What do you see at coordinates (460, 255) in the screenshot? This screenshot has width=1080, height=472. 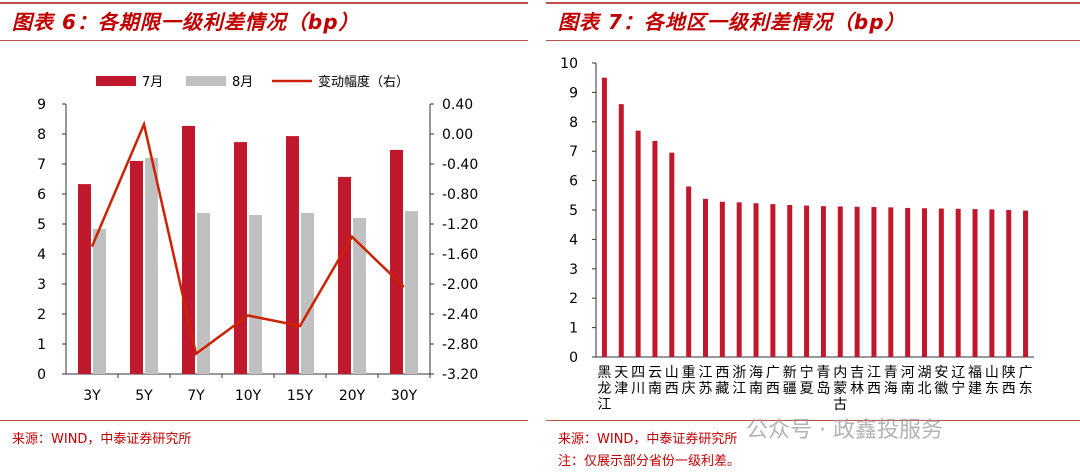 I see `y2-tick-label: -1.60` at bounding box center [460, 255].